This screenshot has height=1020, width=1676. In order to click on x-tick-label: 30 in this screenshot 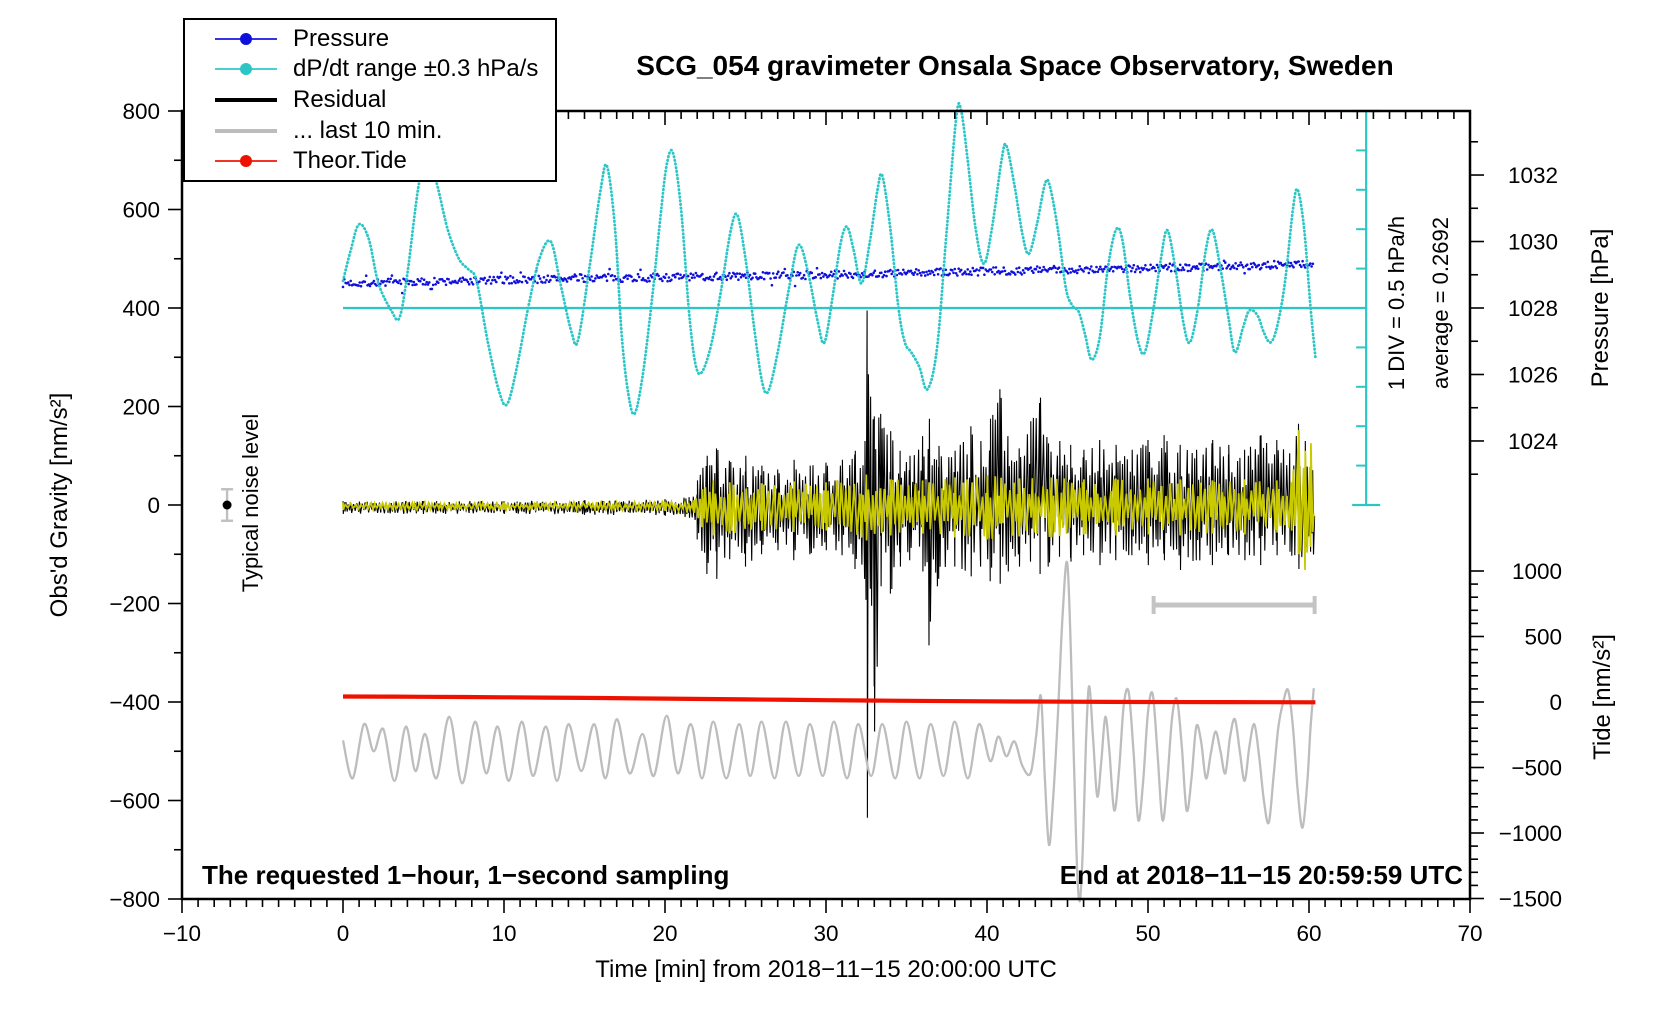, I will do `click(825, 933)`.